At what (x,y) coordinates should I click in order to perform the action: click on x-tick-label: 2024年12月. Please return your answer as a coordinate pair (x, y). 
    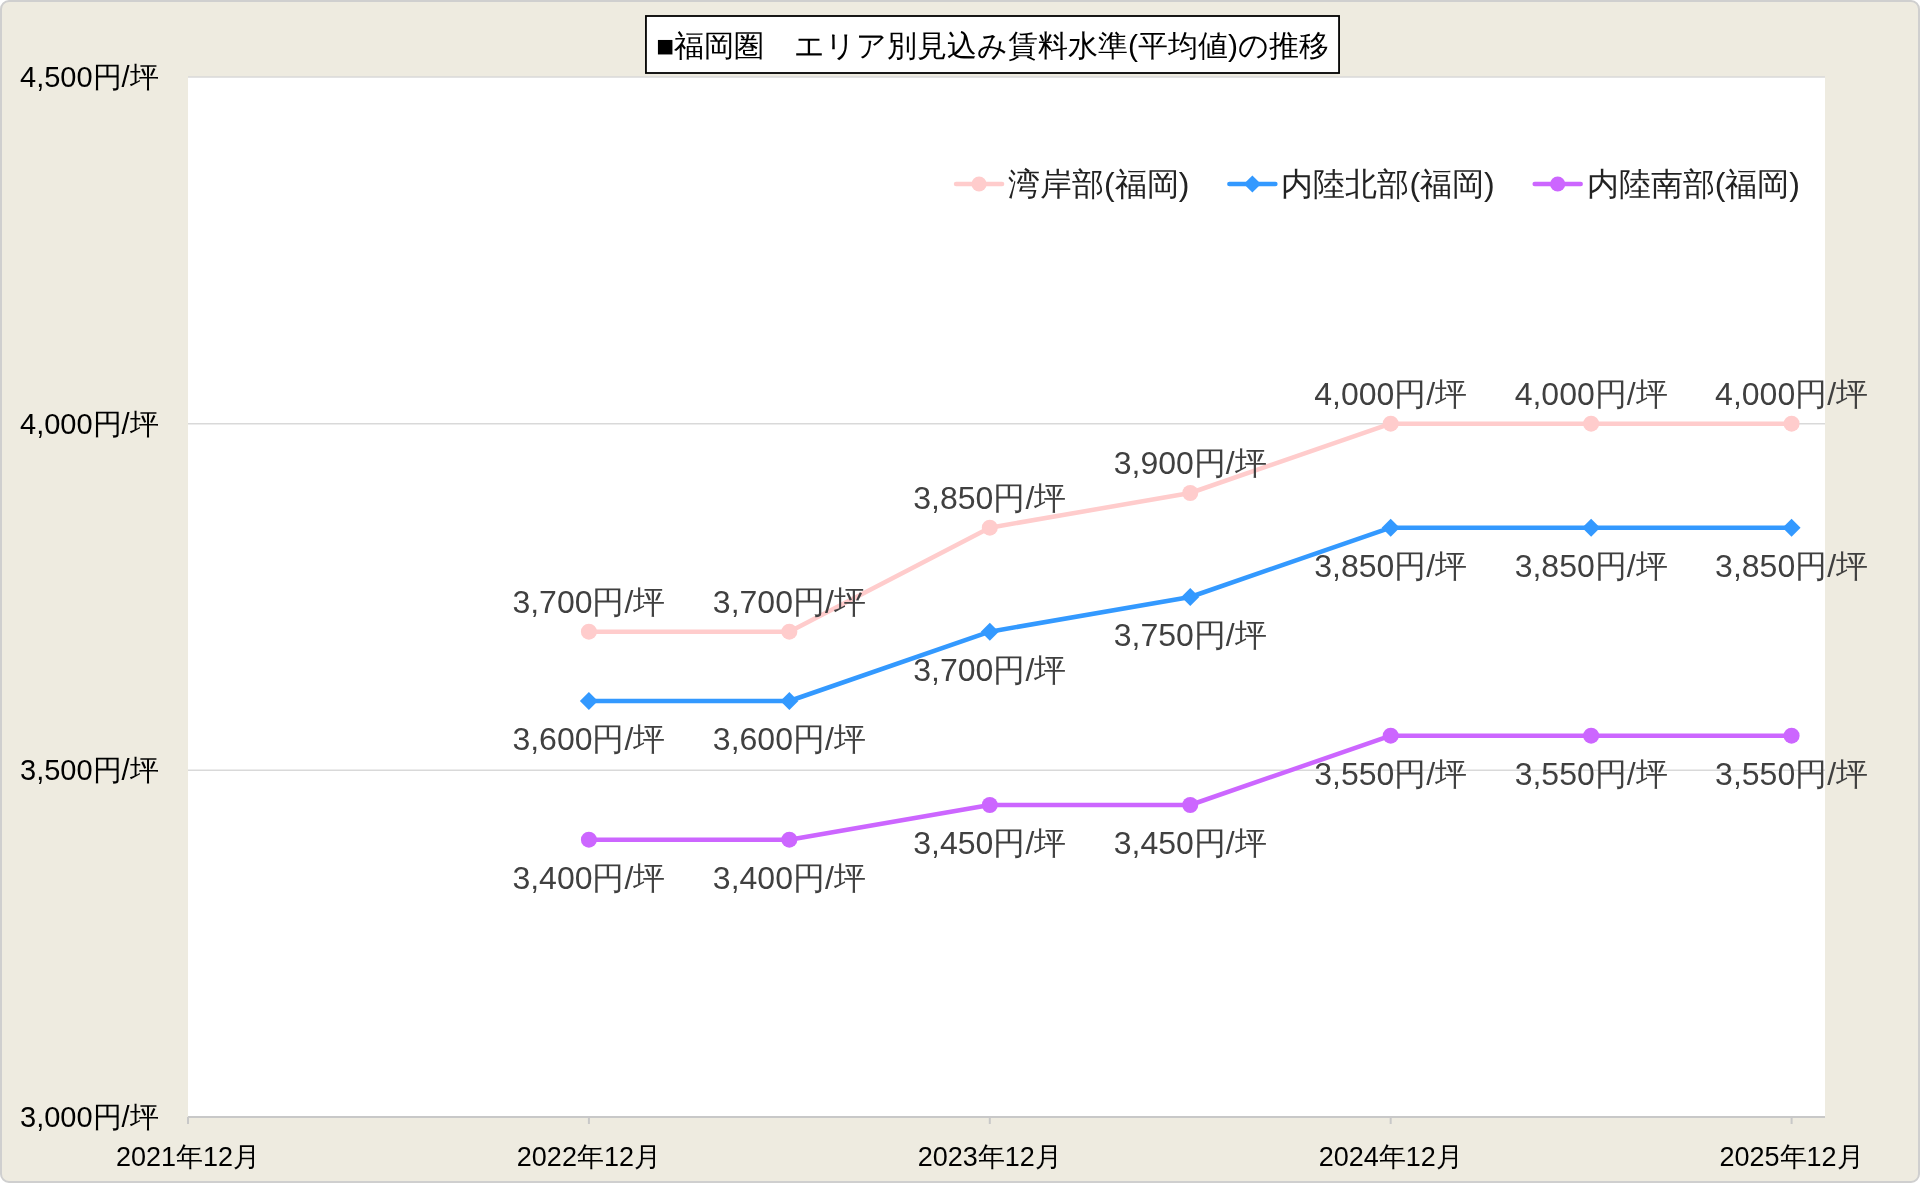
    Looking at the image, I should click on (1390, 1157).